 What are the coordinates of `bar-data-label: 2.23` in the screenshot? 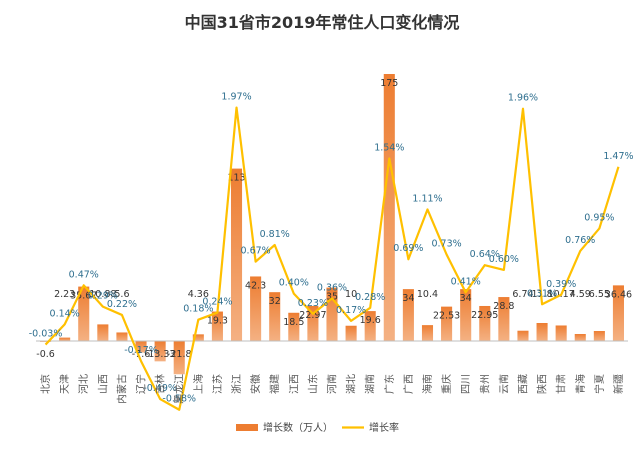 It's located at (64, 294).